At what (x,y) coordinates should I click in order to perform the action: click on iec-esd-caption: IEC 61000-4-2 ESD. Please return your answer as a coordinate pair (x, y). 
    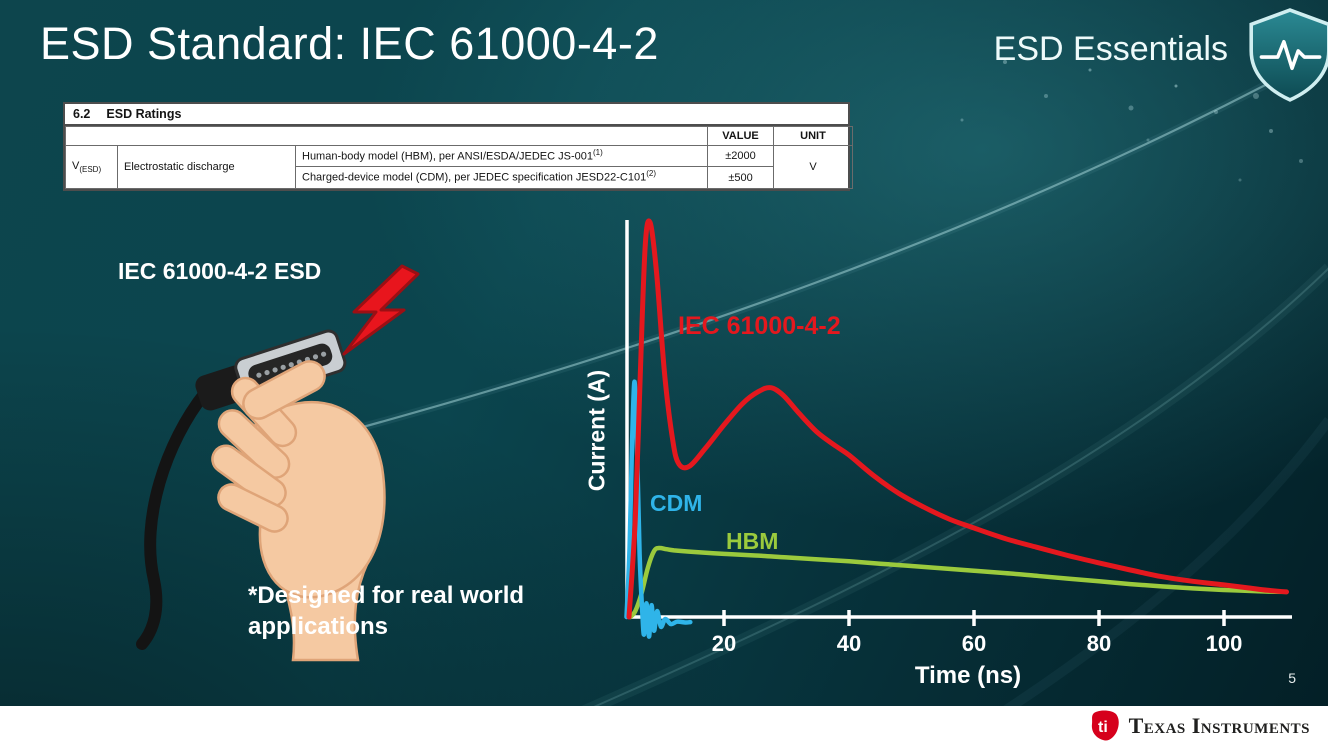
    Looking at the image, I should click on (220, 271).